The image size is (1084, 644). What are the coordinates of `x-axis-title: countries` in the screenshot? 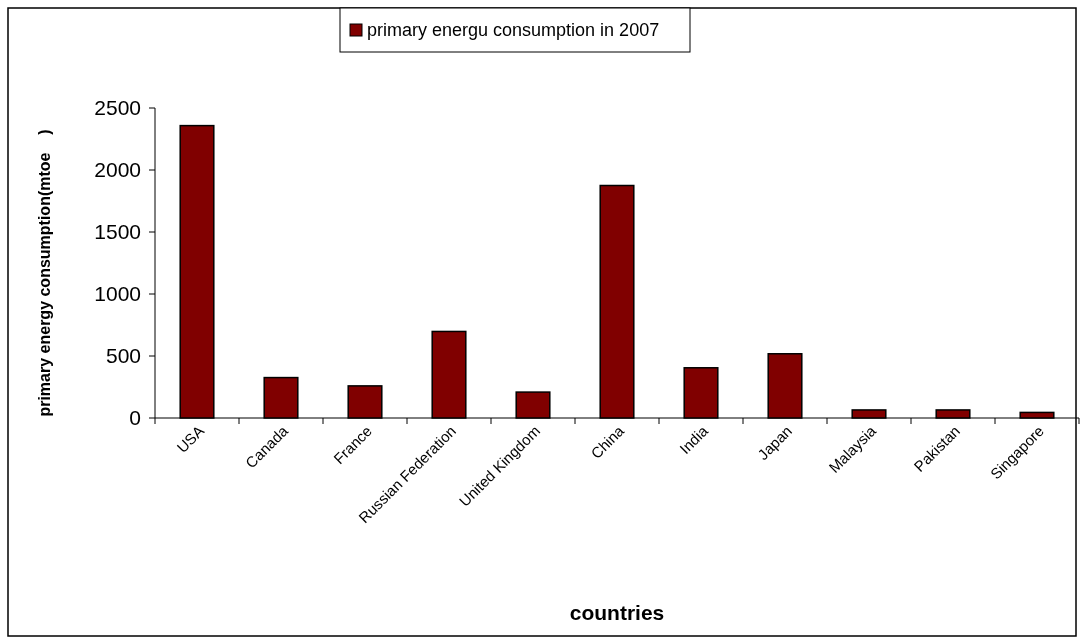 It's located at (617, 612).